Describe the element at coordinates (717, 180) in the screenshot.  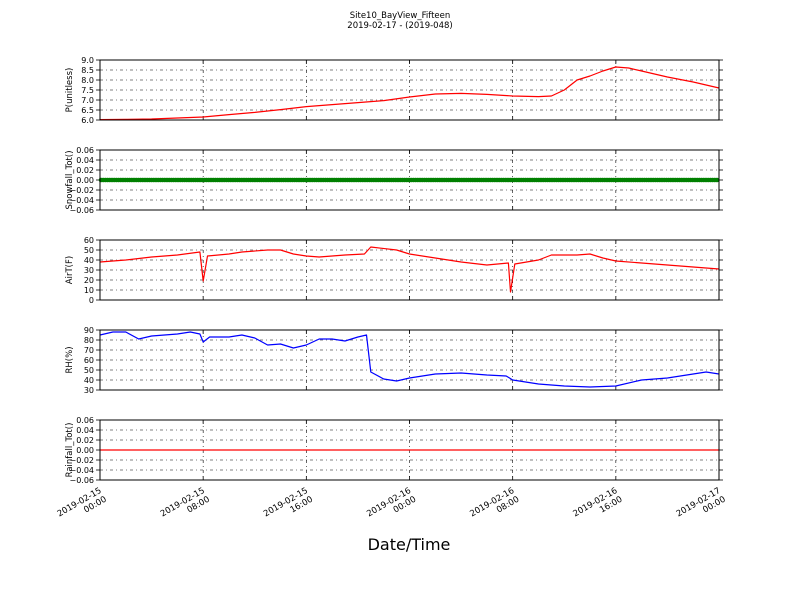
I see `snowfall-point` at that location.